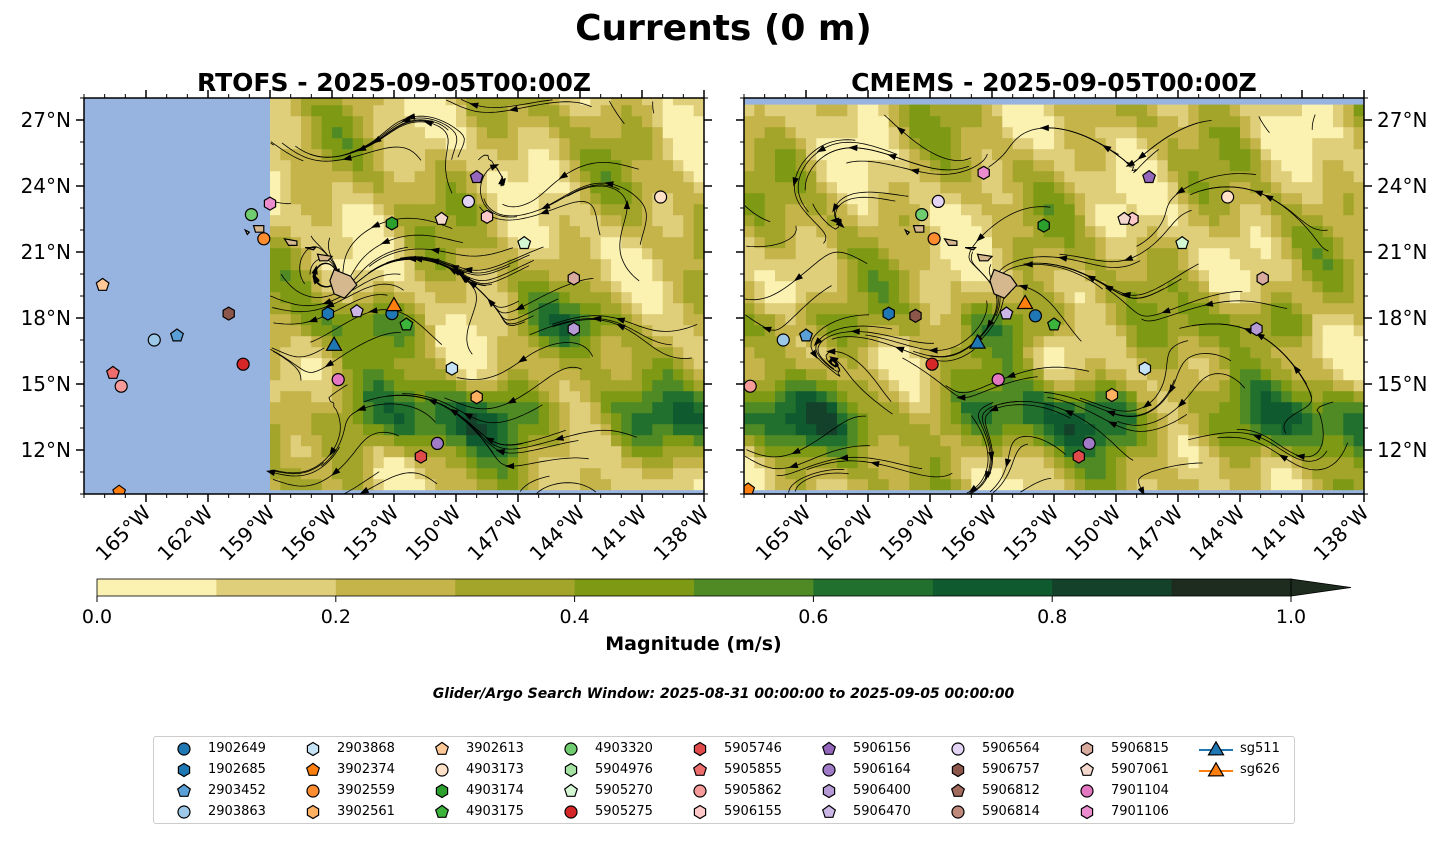  I want to click on y-tick-label: 18°N, so click(46, 318).